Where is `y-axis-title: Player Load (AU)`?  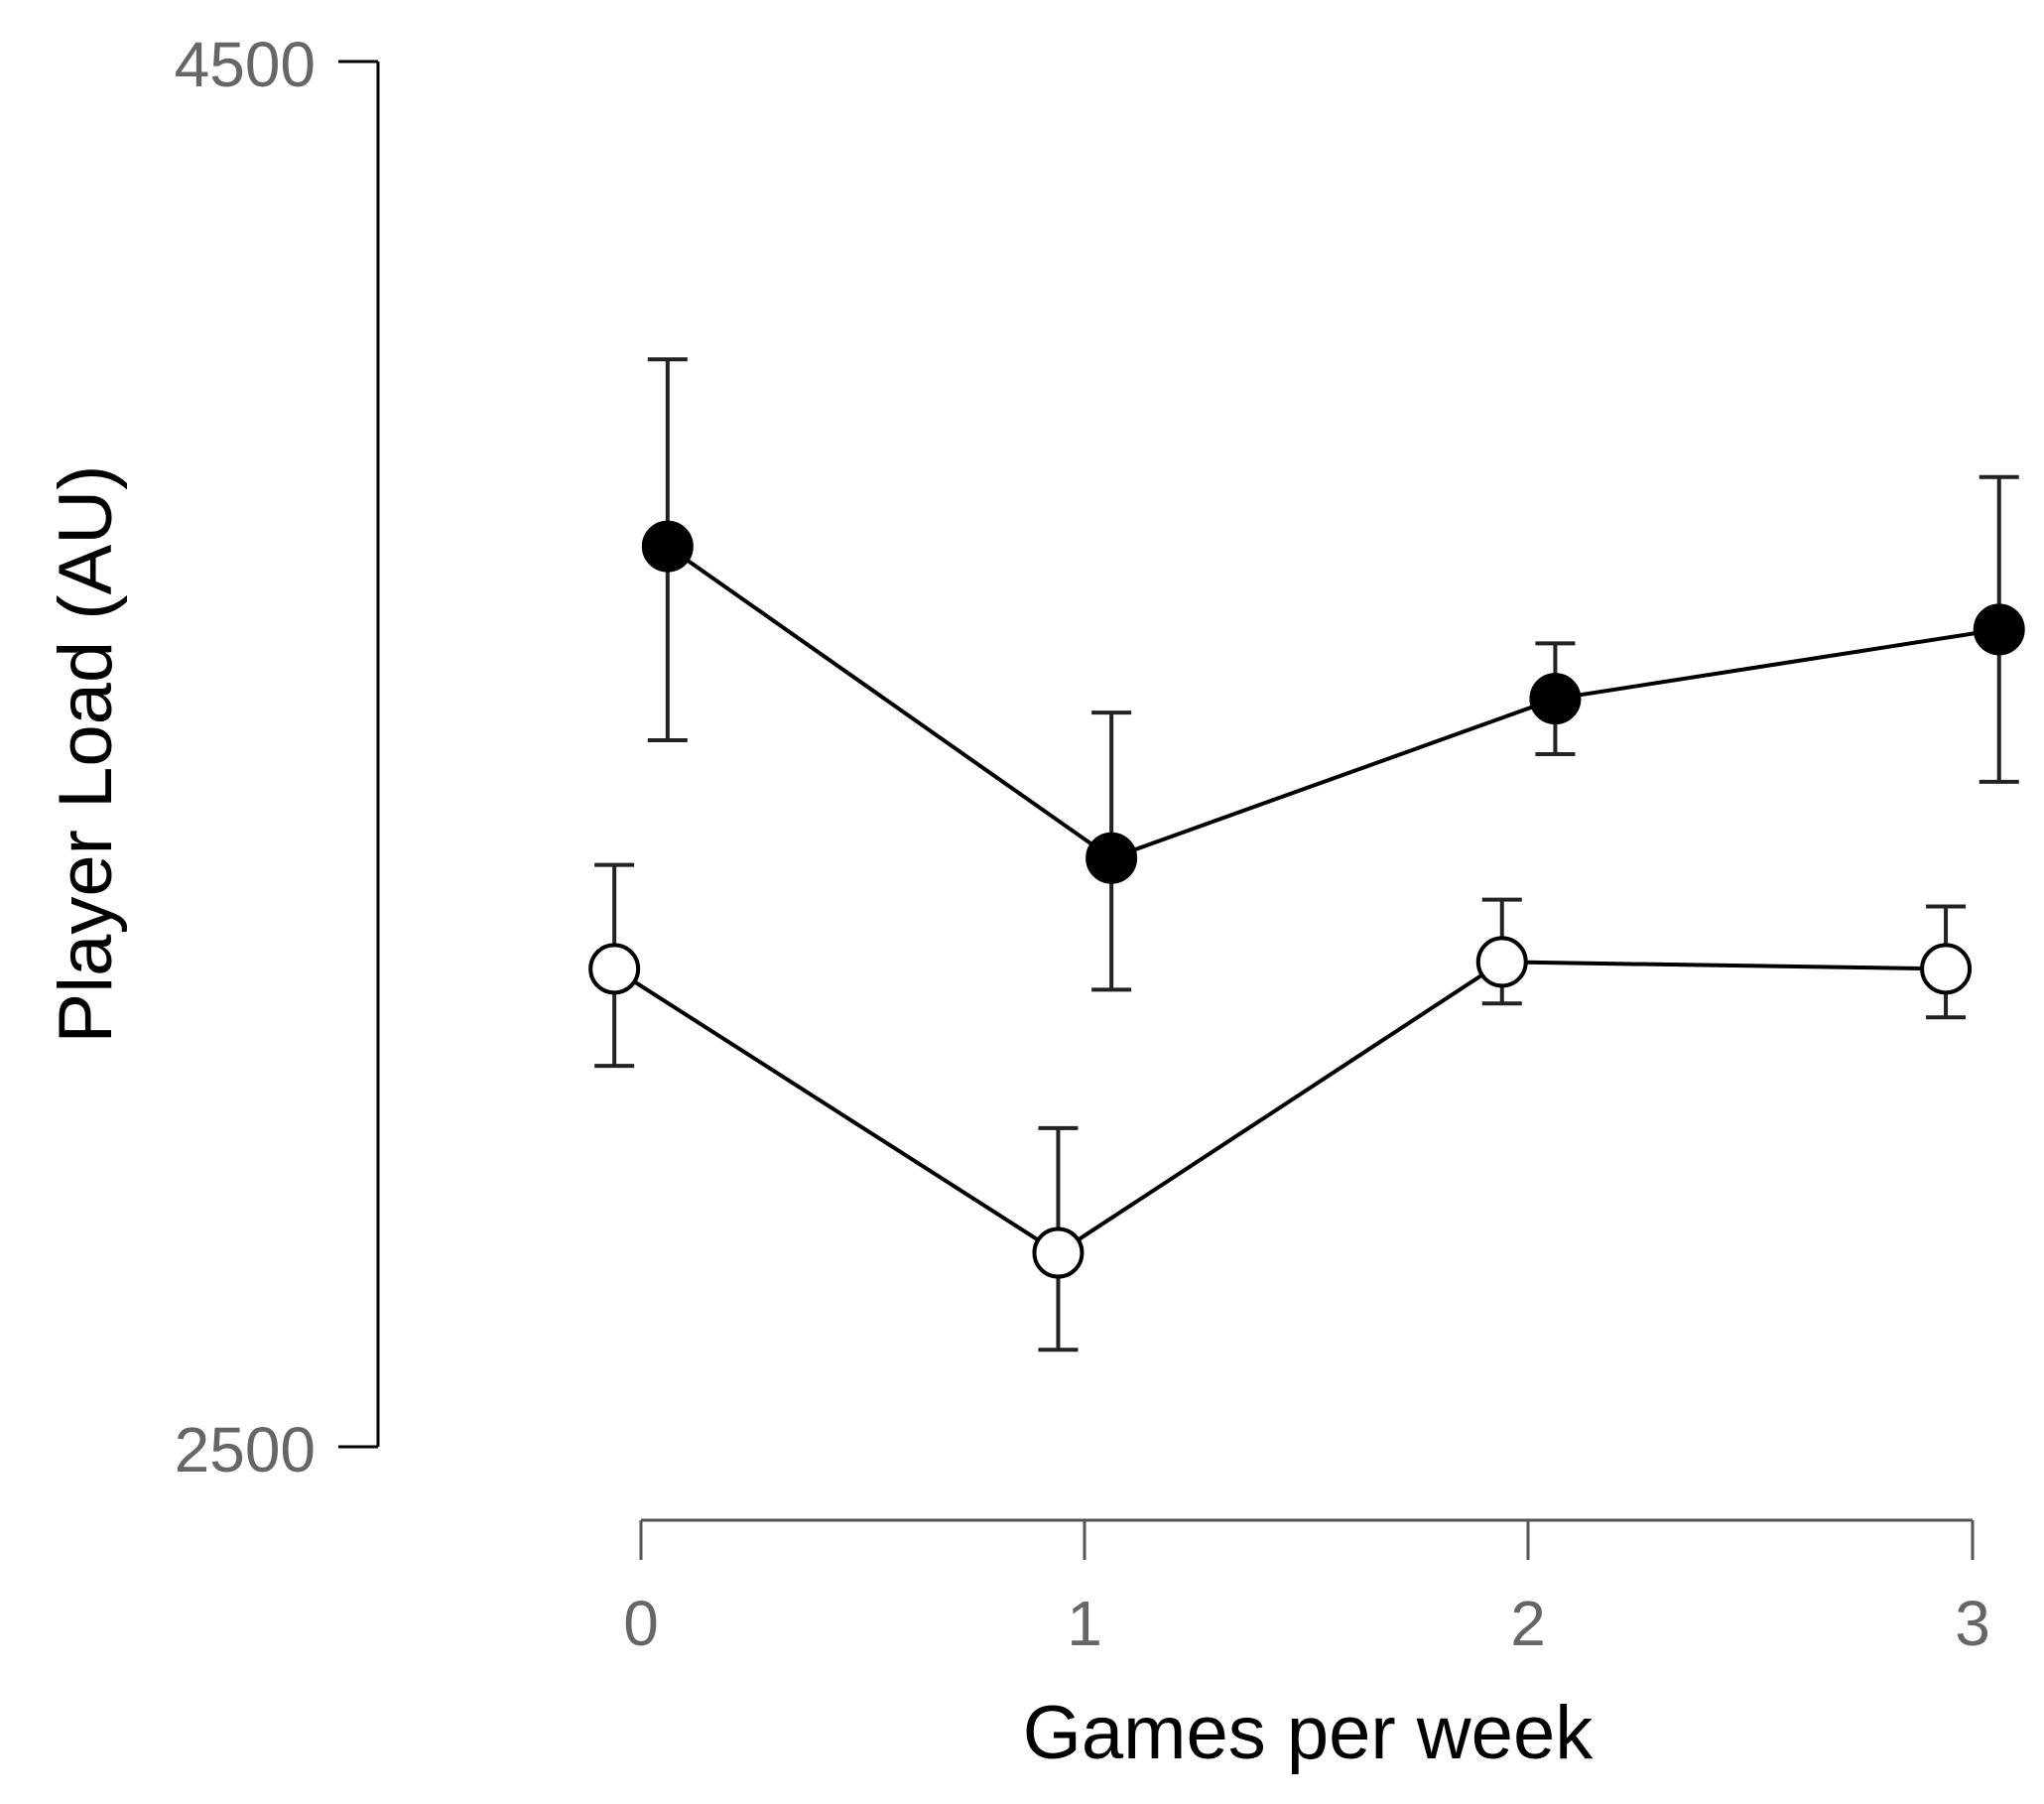
y-axis-title: Player Load (AU) is located at coordinates (86, 755).